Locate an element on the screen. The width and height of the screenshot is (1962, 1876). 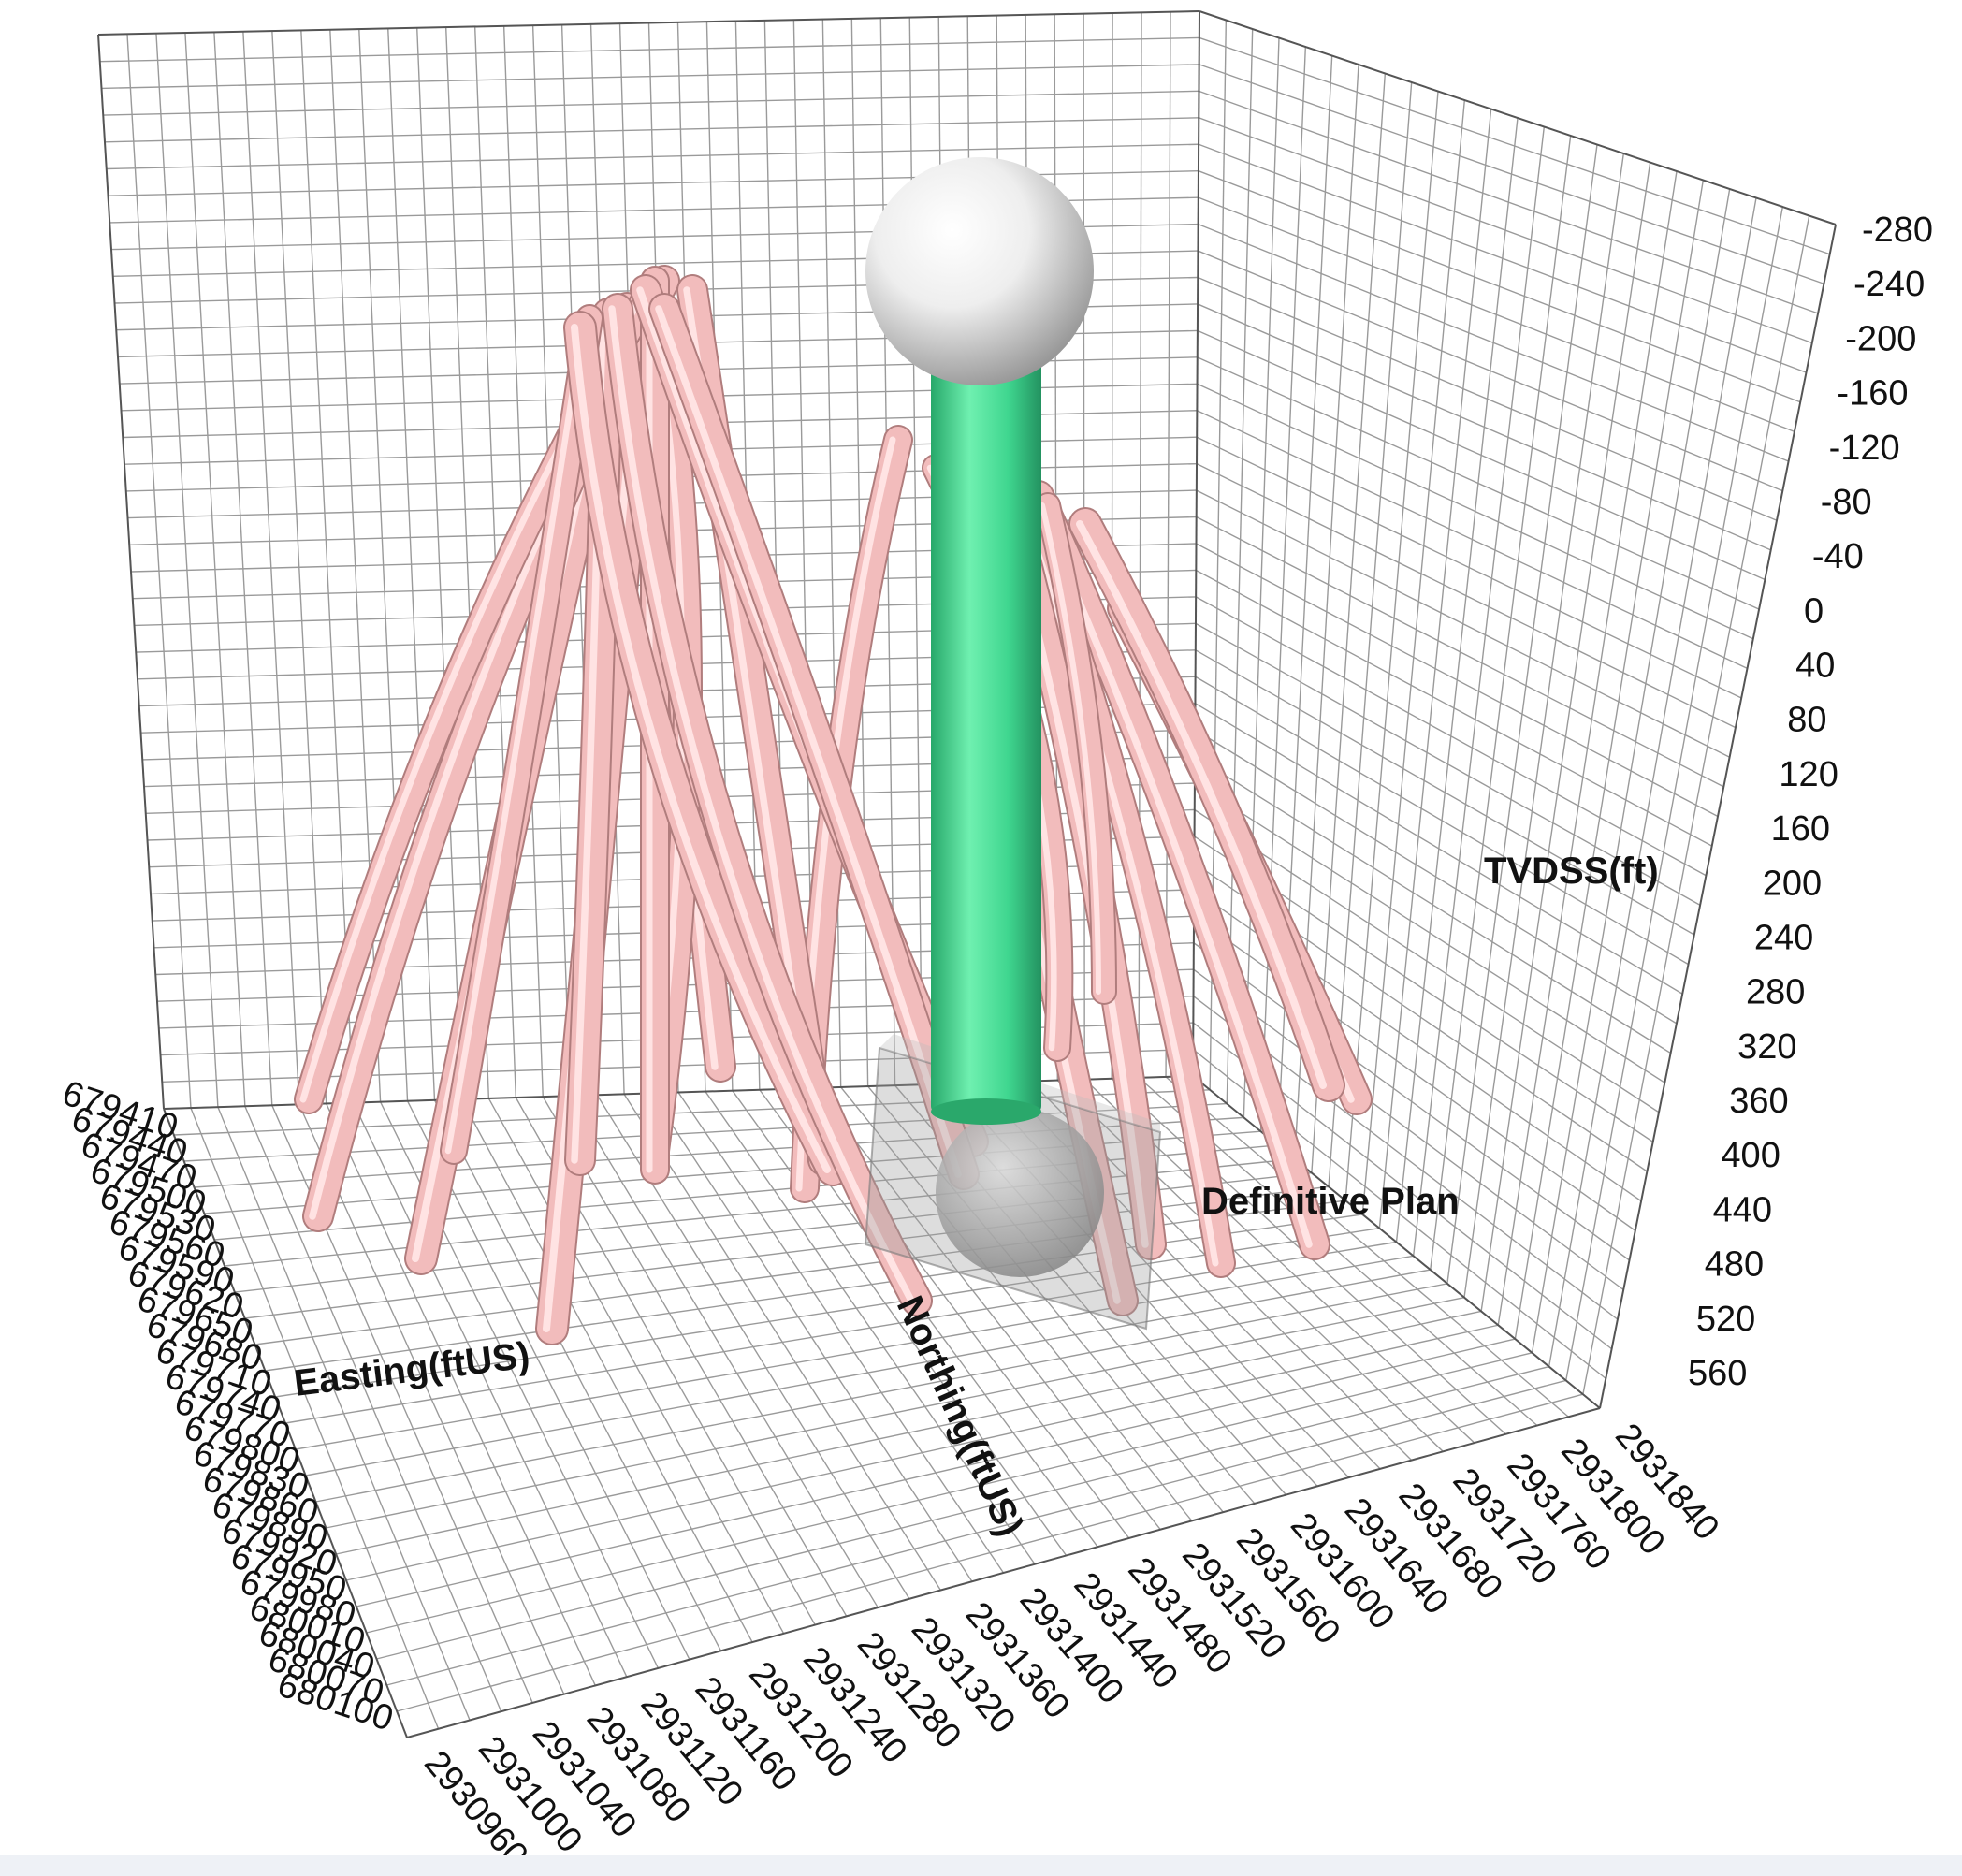
tvdss-tick-label: 520 is located at coordinates (1725, 1319).